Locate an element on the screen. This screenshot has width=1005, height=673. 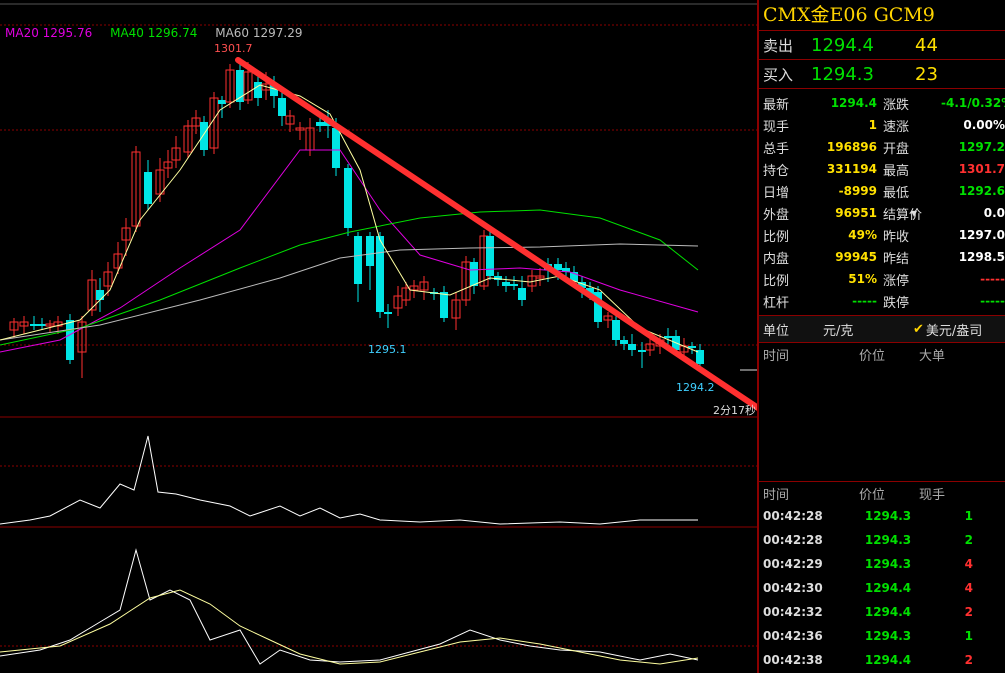
tick-price: 1294.3 is located at coordinates (888, 540).